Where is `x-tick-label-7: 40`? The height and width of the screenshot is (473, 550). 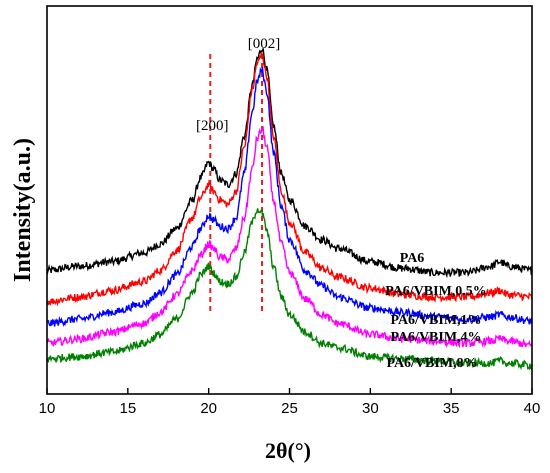
x-tick-label-7: 40 is located at coordinates (532, 408).